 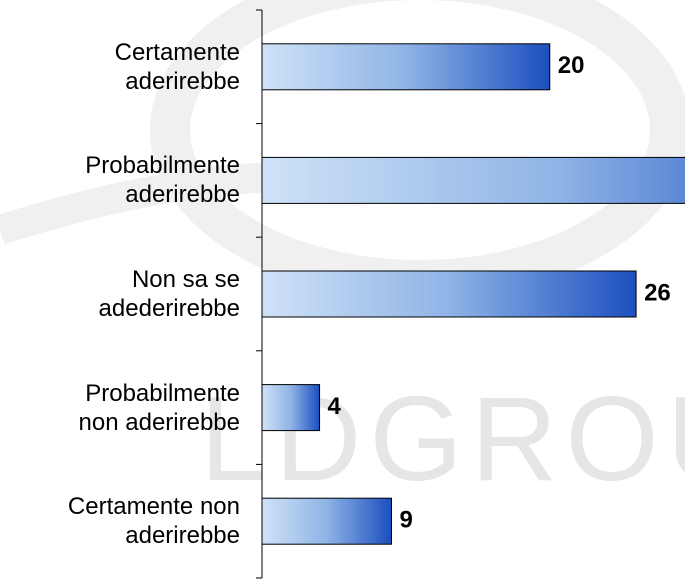 What do you see at coordinates (657, 292) in the screenshot?
I see `value-label: 26` at bounding box center [657, 292].